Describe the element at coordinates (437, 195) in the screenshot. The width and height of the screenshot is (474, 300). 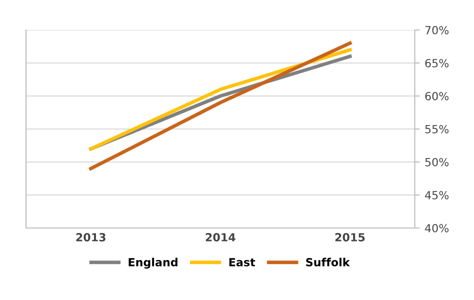
I see `y-tick-label: 45%` at that location.